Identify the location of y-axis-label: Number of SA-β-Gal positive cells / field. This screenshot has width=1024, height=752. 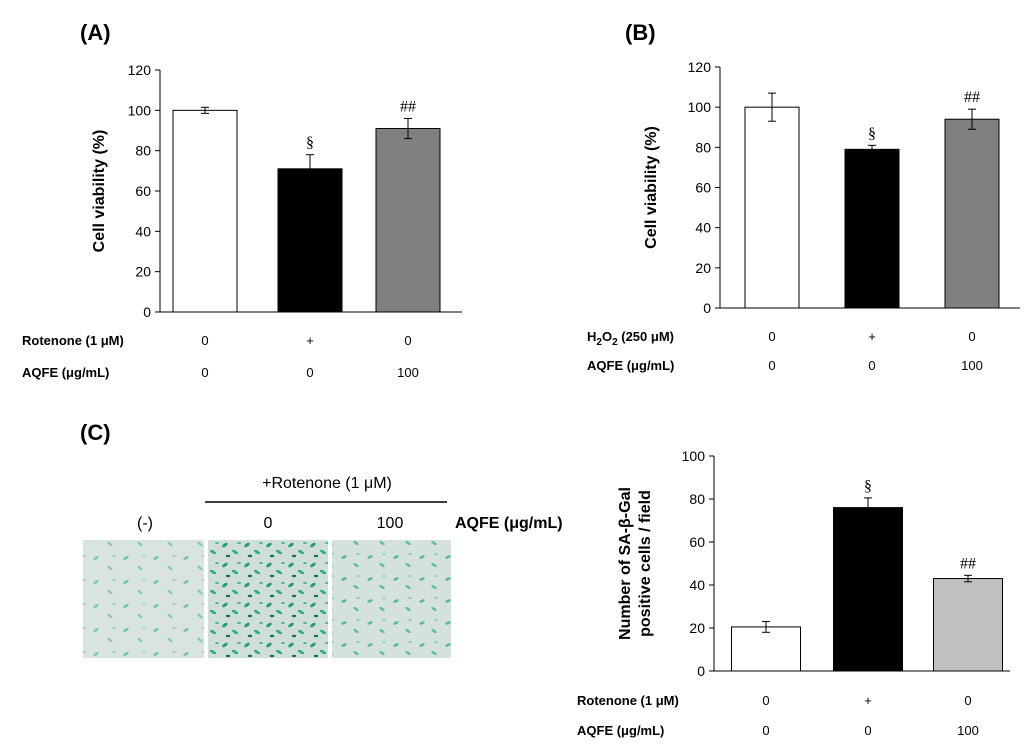
(635, 563).